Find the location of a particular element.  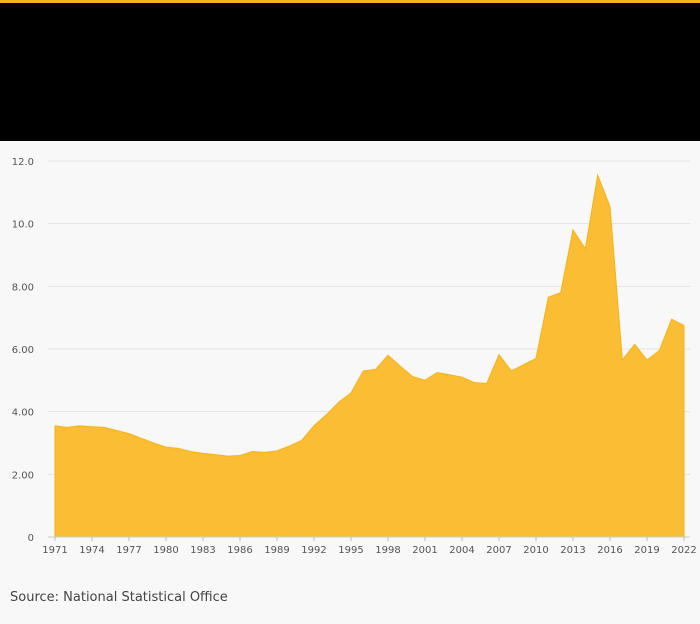

x-tick-label: 2013 is located at coordinates (572, 550).